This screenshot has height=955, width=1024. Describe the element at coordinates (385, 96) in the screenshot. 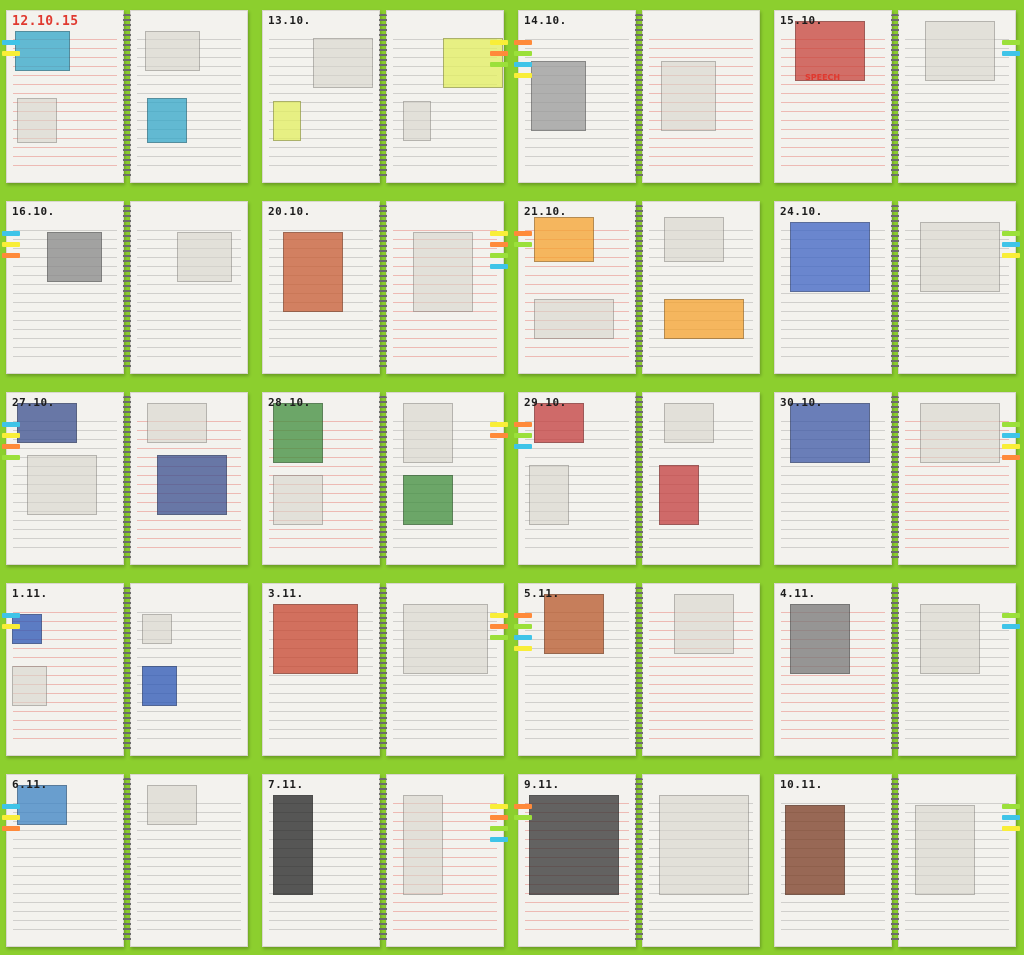

I see `open-sketchbook: 13.10.` at that location.